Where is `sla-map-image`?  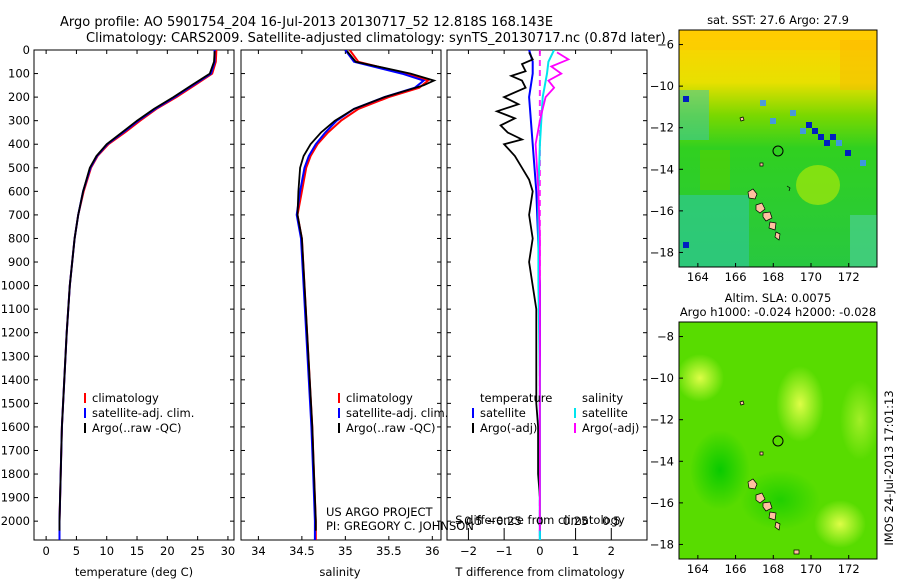 sla-map-image is located at coordinates (778, 440).